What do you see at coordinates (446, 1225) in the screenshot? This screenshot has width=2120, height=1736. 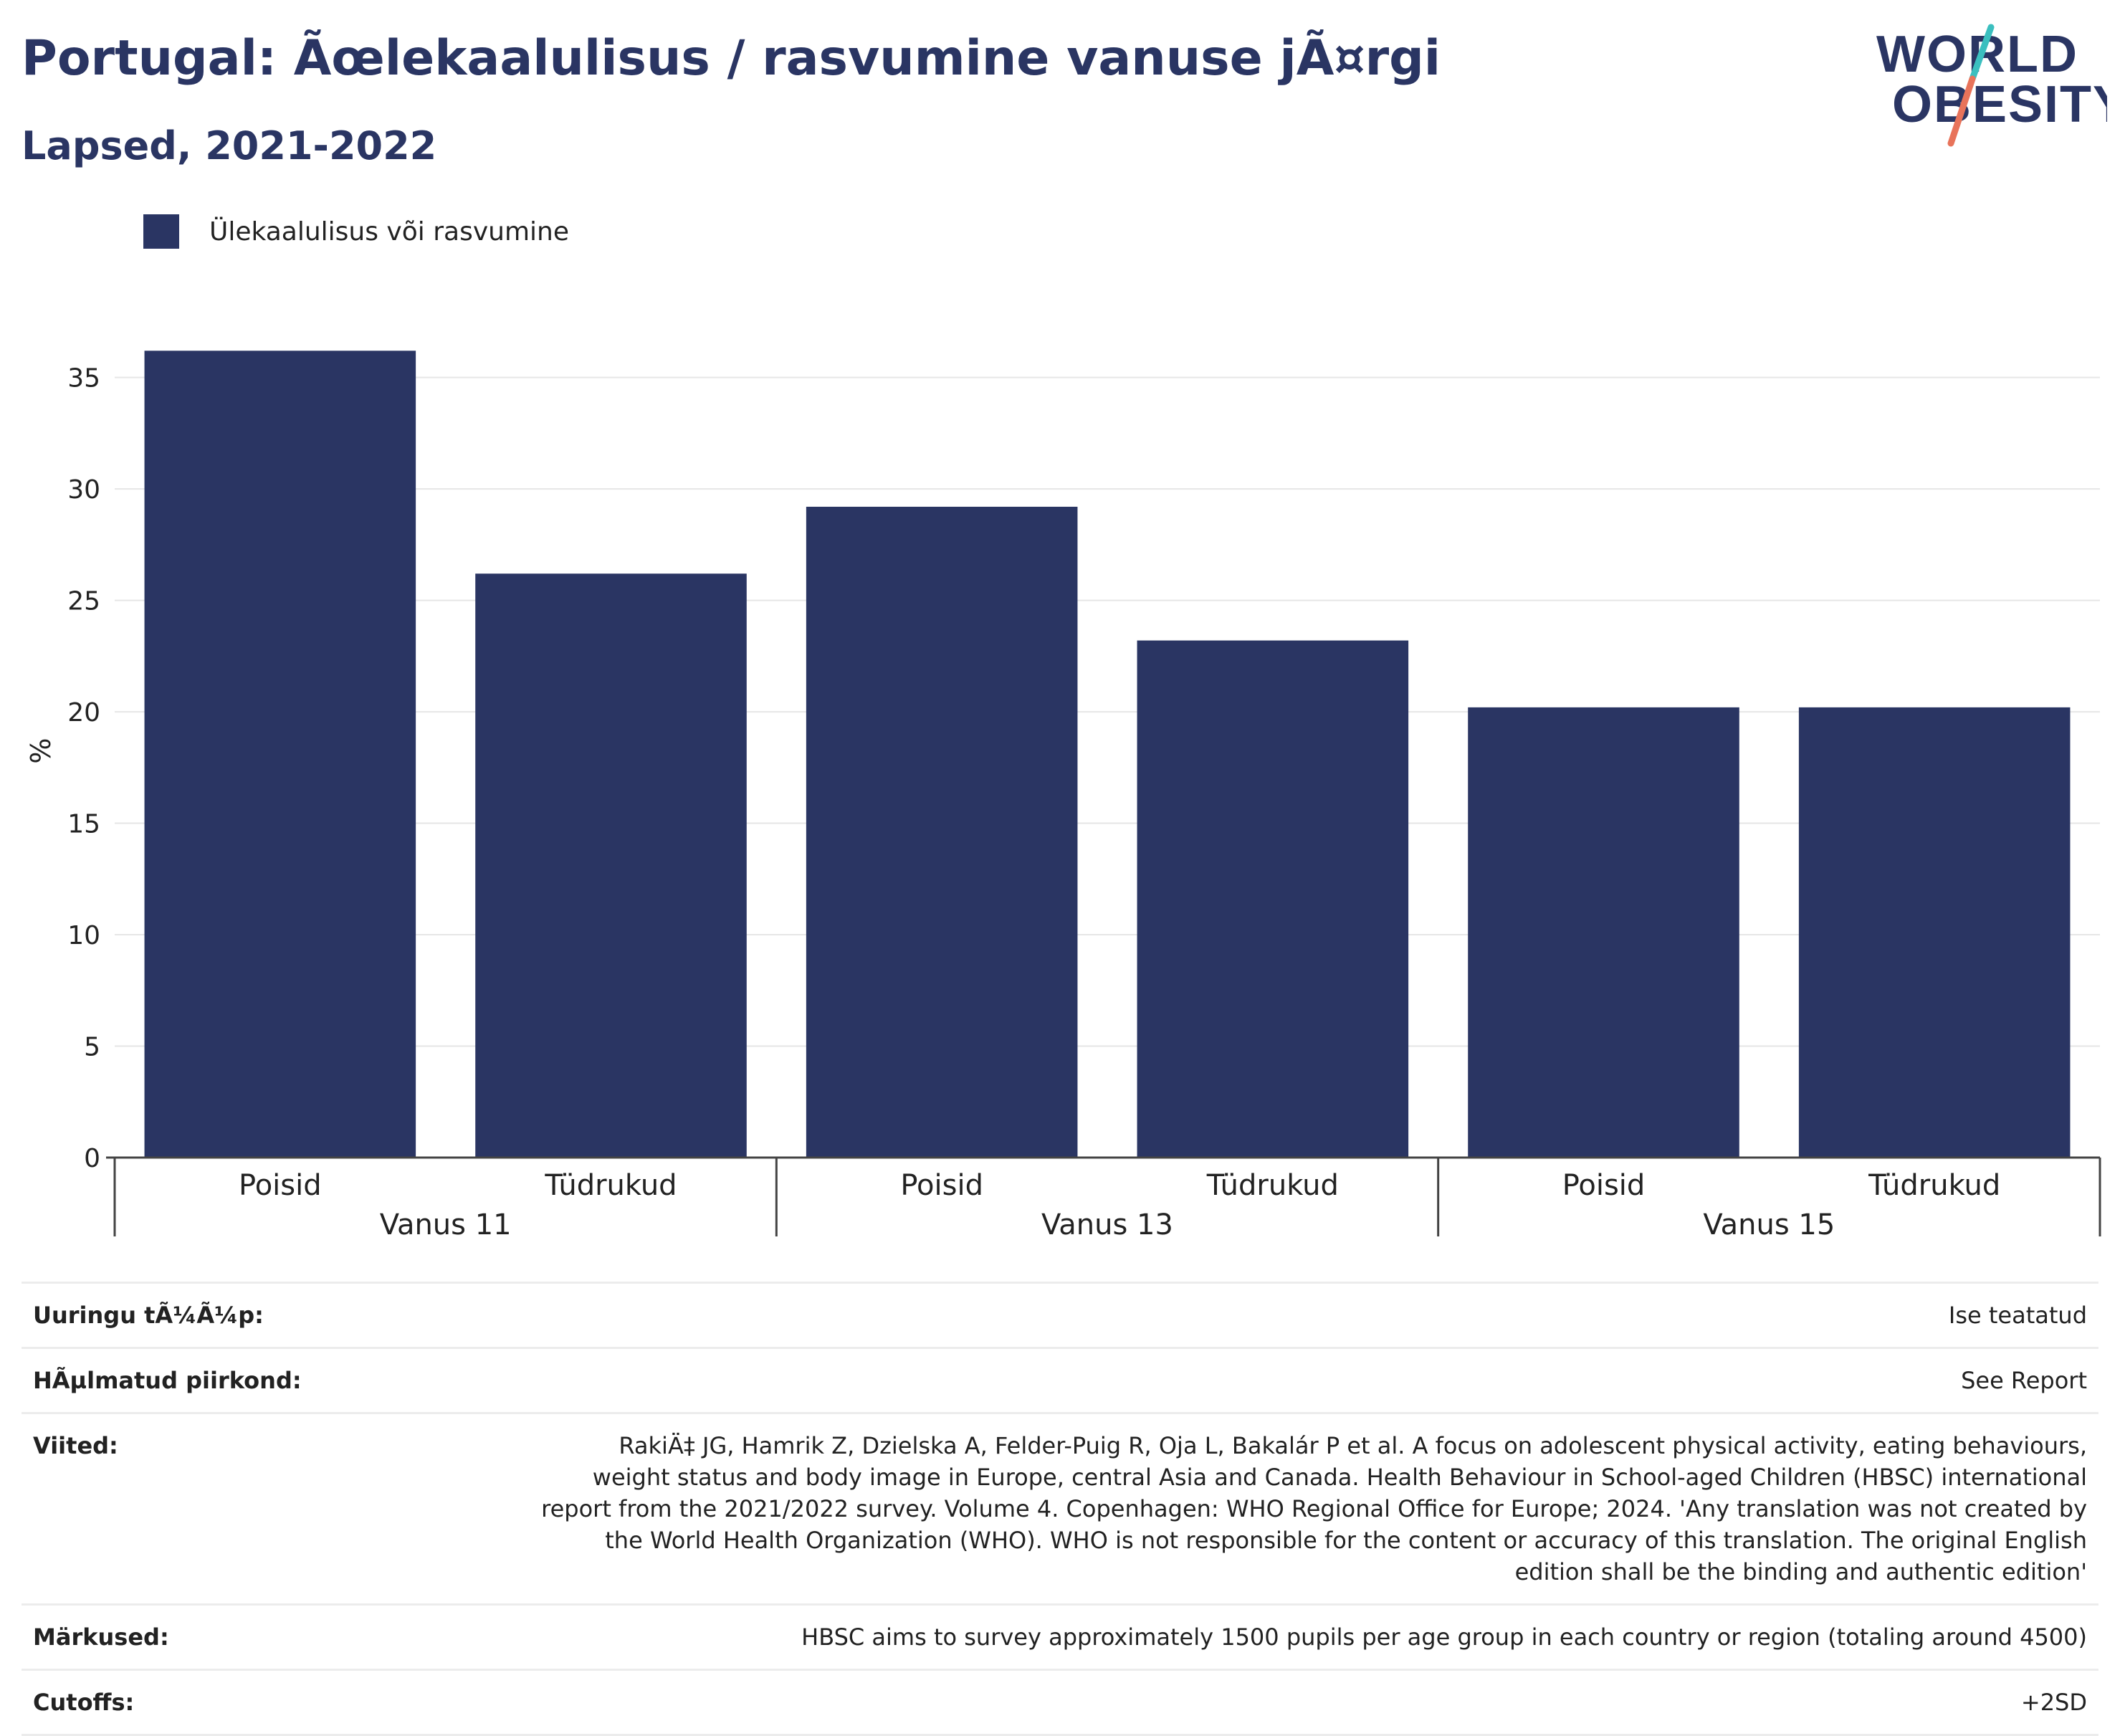 I see `x-group-label: Vanus 11` at bounding box center [446, 1225].